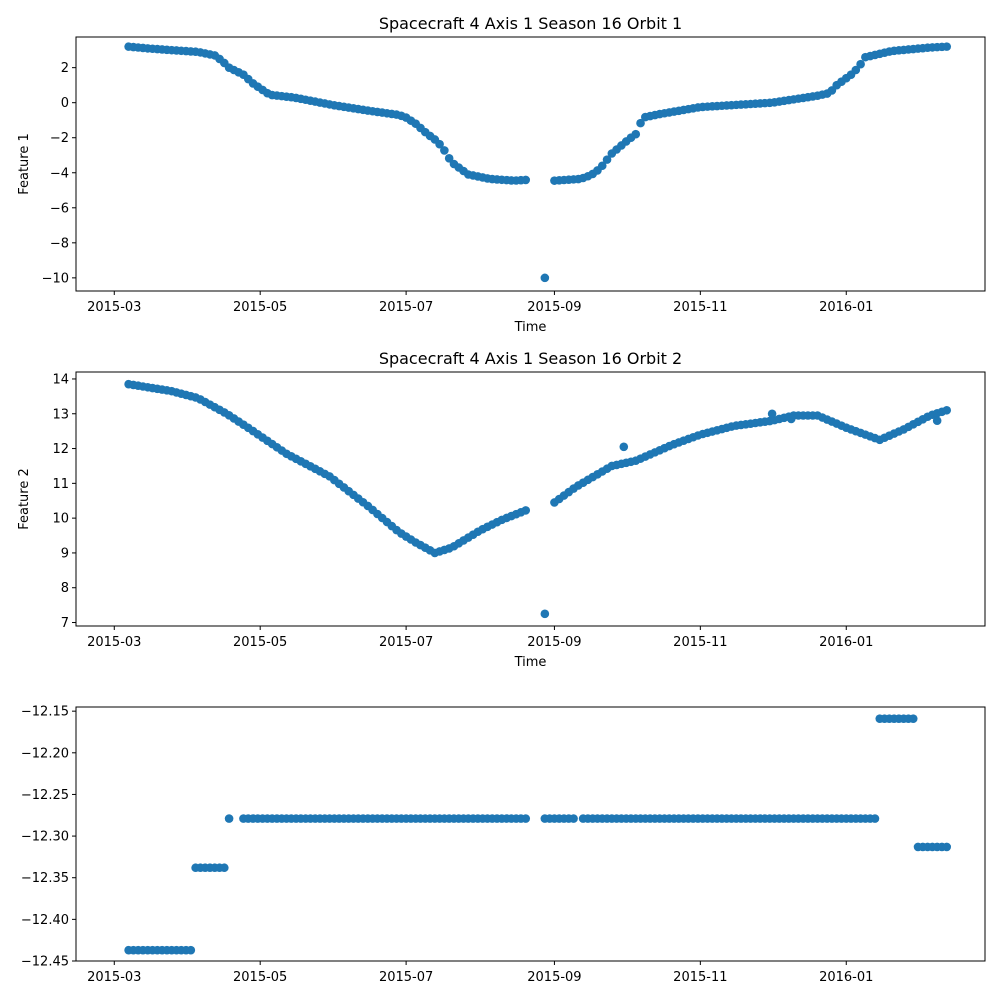  Describe the element at coordinates (45, 753) in the screenshot. I see `y-tick-label: −12.20` at that location.